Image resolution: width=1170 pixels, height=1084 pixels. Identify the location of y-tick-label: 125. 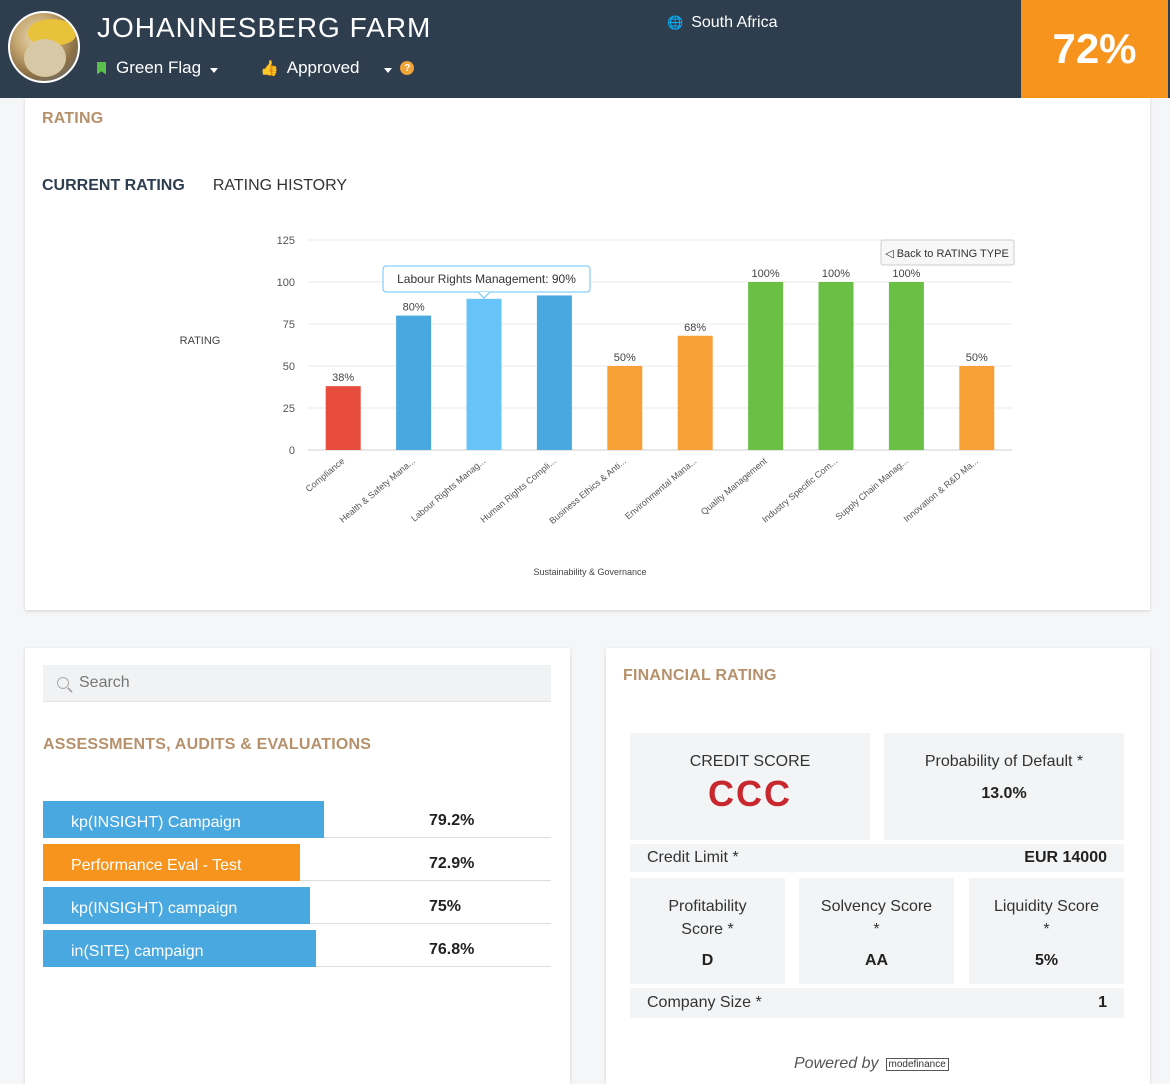
(286, 241).